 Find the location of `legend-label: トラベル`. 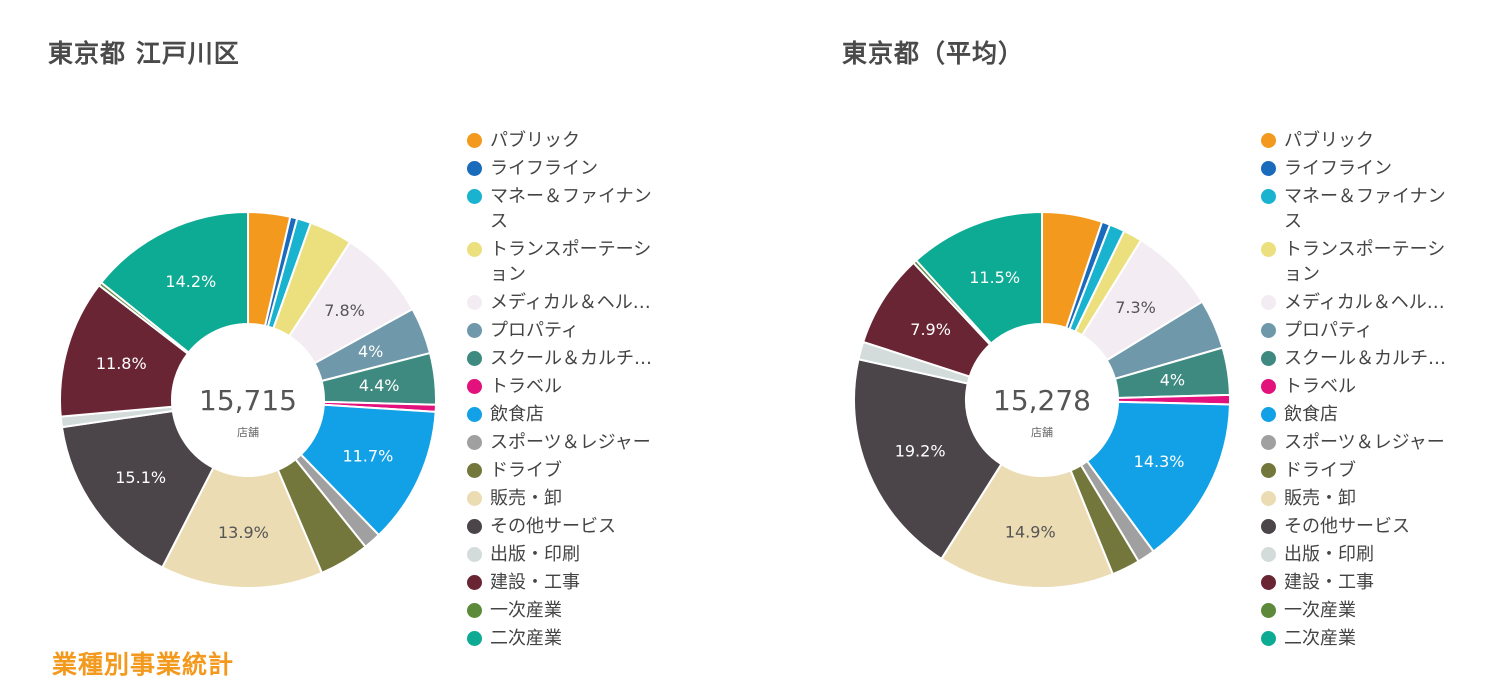

legend-label: トラベル is located at coordinates (526, 386).